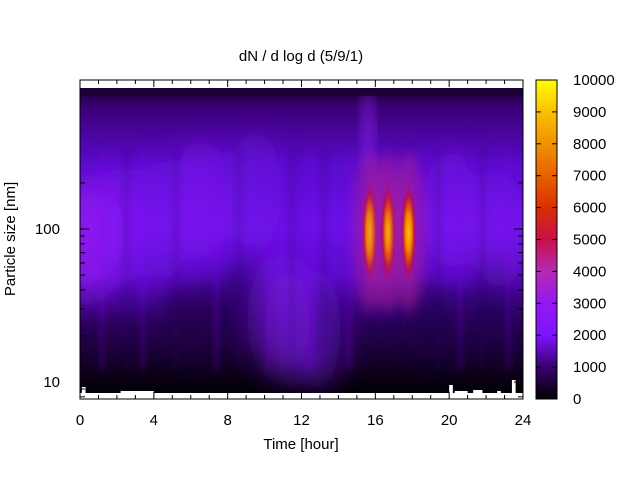  What do you see at coordinates (51, 382) in the screenshot?
I see `y-tick-label: 10` at bounding box center [51, 382].